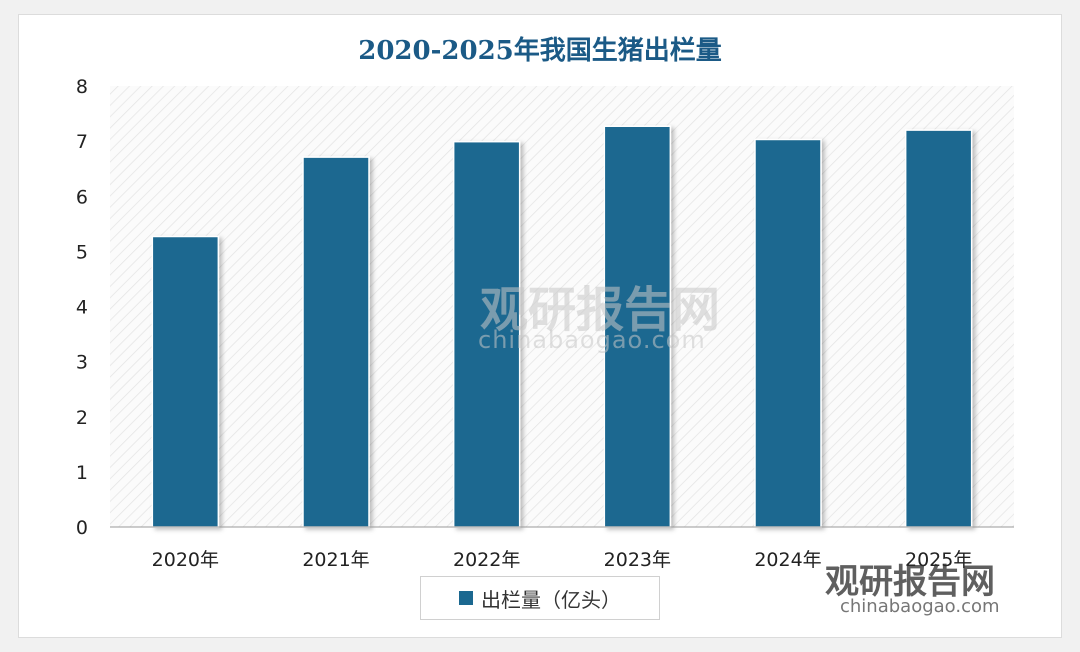 The height and width of the screenshot is (652, 1080). Describe the element at coordinates (82, 142) in the screenshot. I see `y-tick-label: 7` at that location.